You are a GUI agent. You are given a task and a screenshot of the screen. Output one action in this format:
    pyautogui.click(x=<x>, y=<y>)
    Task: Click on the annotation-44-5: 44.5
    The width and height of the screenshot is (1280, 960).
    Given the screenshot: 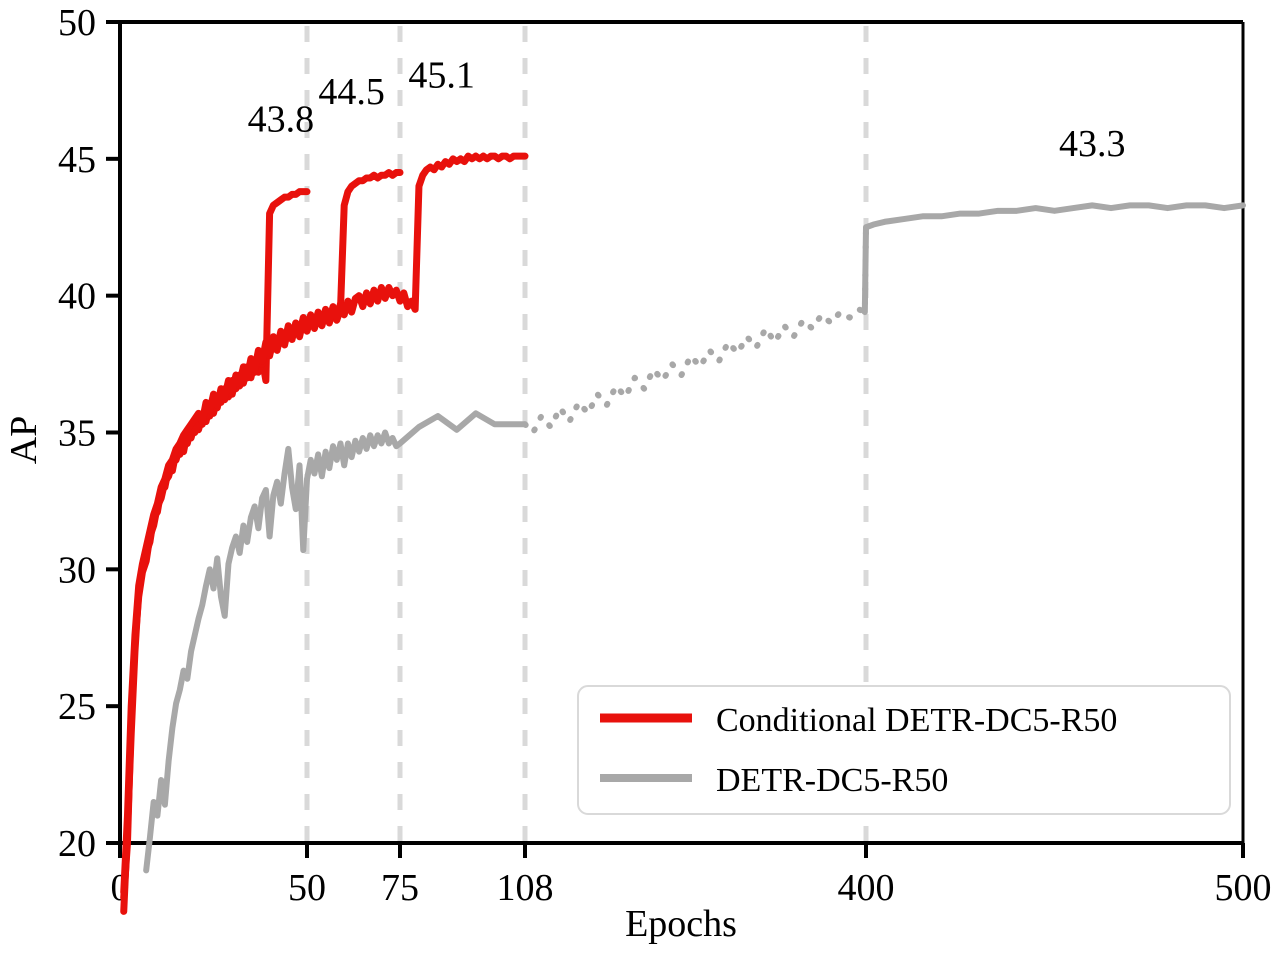 What is the action you would take?
    pyautogui.click(x=351, y=92)
    